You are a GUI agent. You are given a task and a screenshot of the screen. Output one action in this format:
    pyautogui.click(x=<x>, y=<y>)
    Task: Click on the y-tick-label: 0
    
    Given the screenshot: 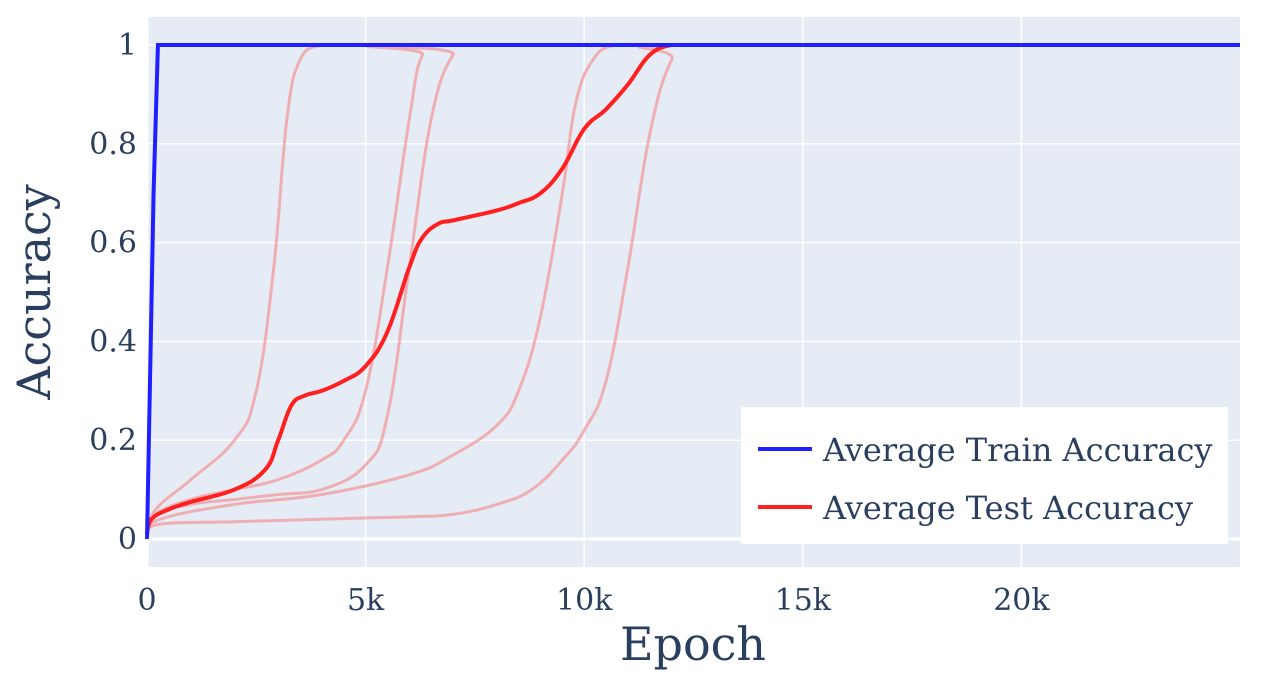 What is the action you would take?
    pyautogui.click(x=127, y=539)
    